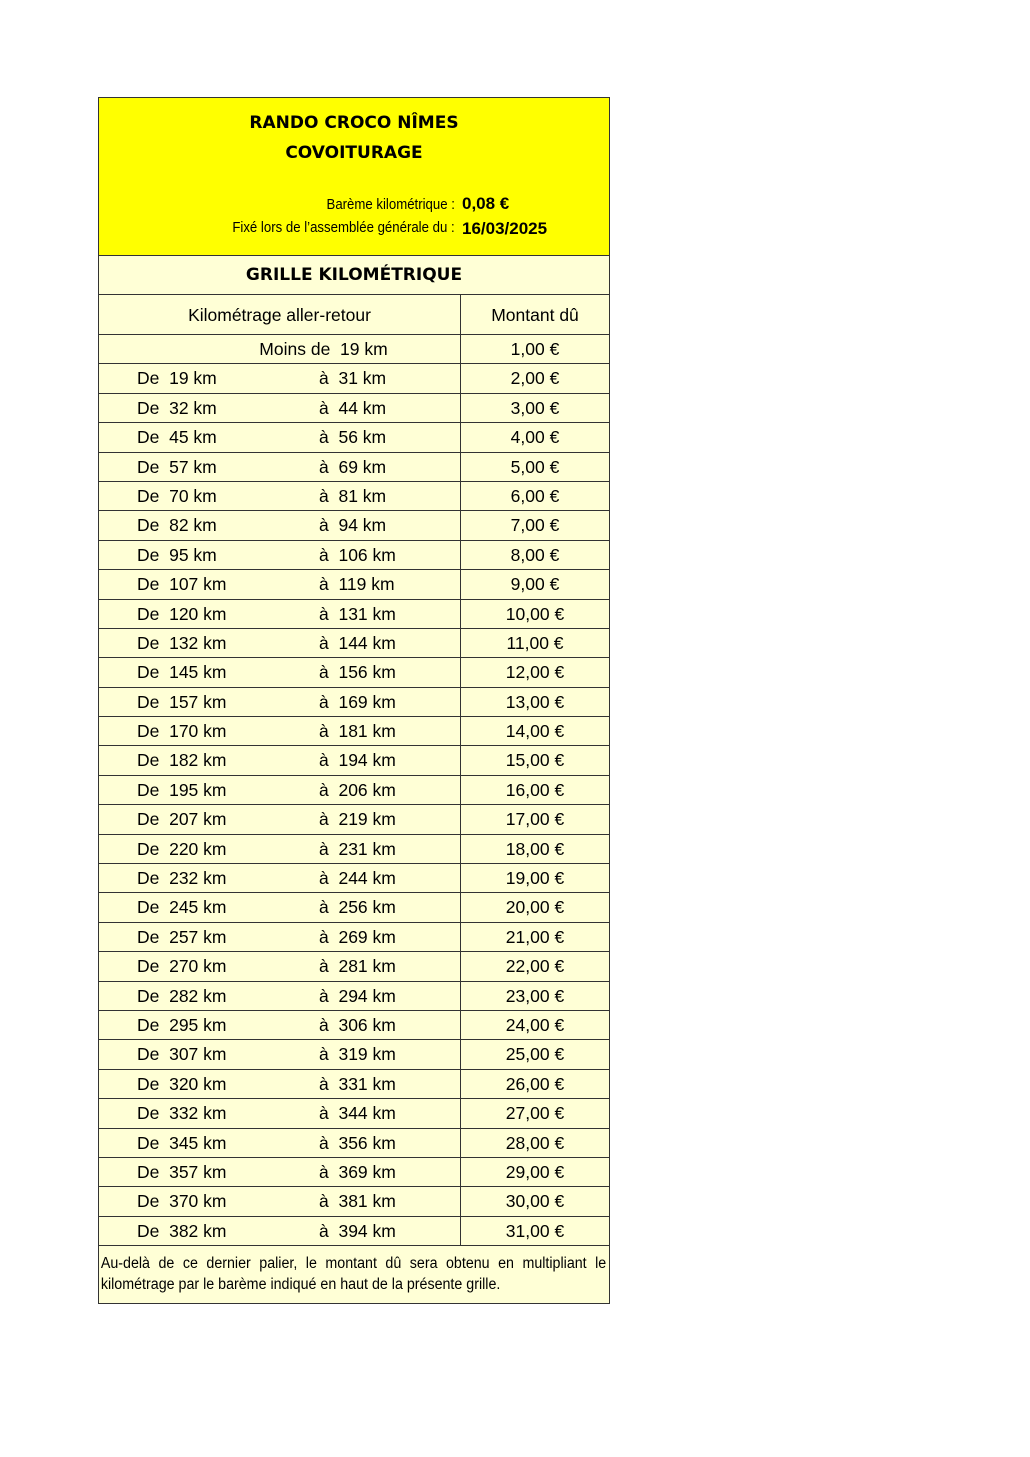 The image size is (1030, 1457). I want to click on table-row: De 207 km à 219 km 17,00 €, so click(354, 820).